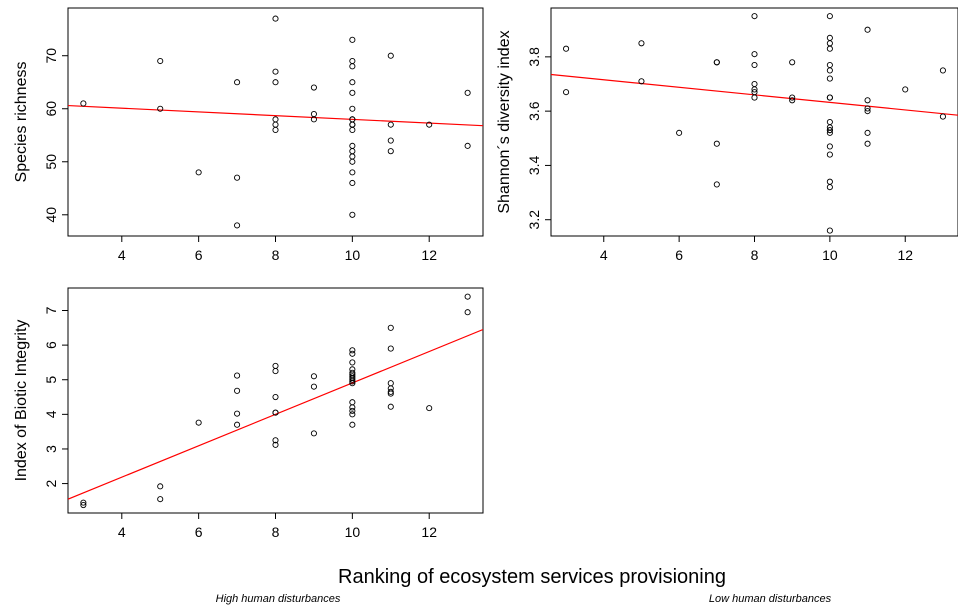 Image resolution: width=958 pixels, height=607 pixels. What do you see at coordinates (534, 165) in the screenshot?
I see `y-tick-label: 3.4` at bounding box center [534, 165].